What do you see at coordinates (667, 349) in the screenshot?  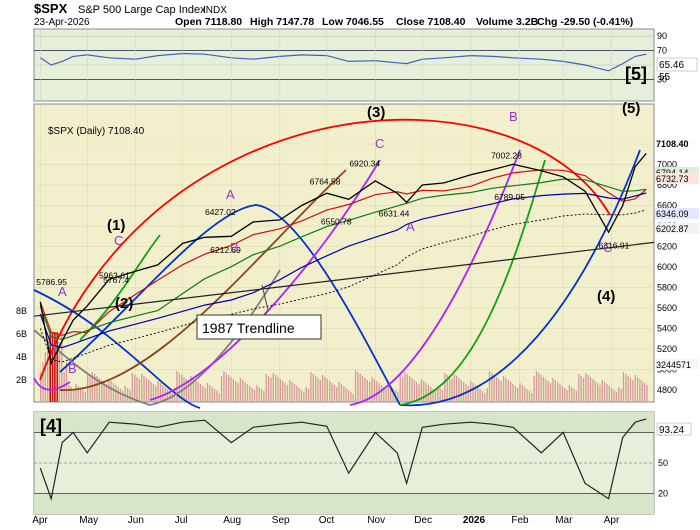 I see `right-y-tick: 5200` at bounding box center [667, 349].